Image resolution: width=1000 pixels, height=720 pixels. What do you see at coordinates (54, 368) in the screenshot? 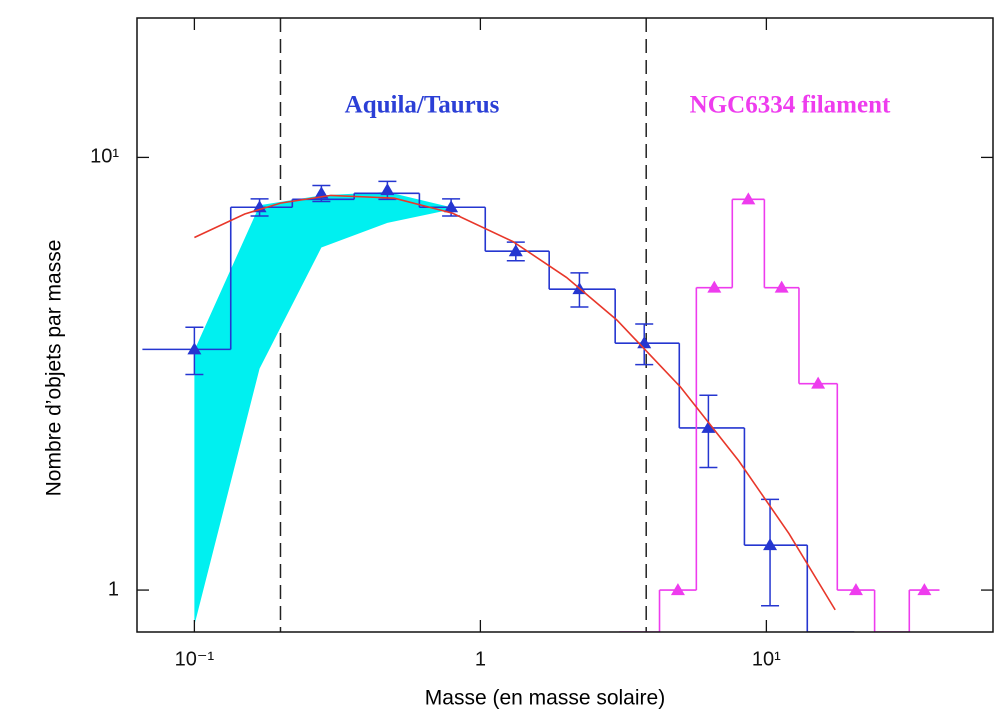
I see `y-axis-label: Nombre d’objets par masse` at bounding box center [54, 368].